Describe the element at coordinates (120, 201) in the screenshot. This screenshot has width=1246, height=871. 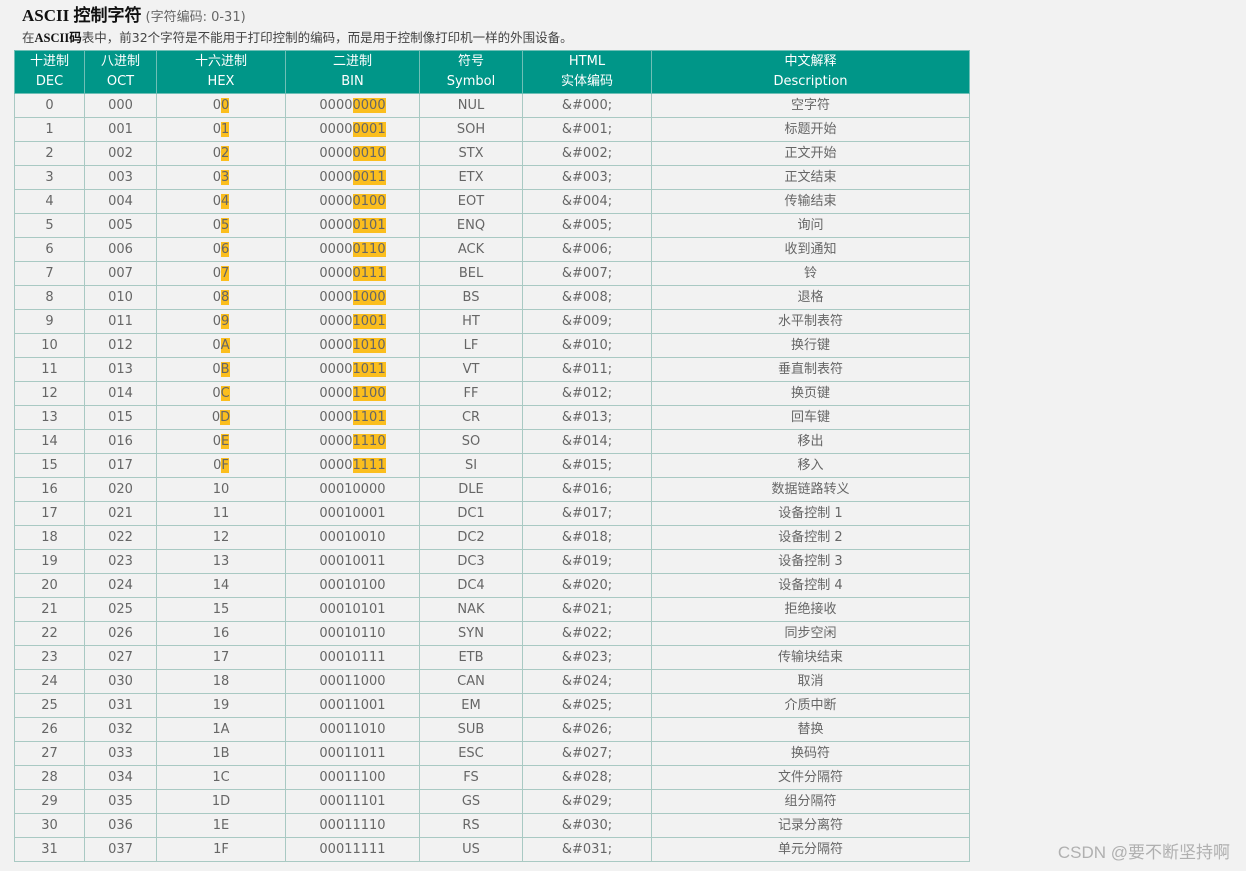
I see `cell-oct: 004` at that location.